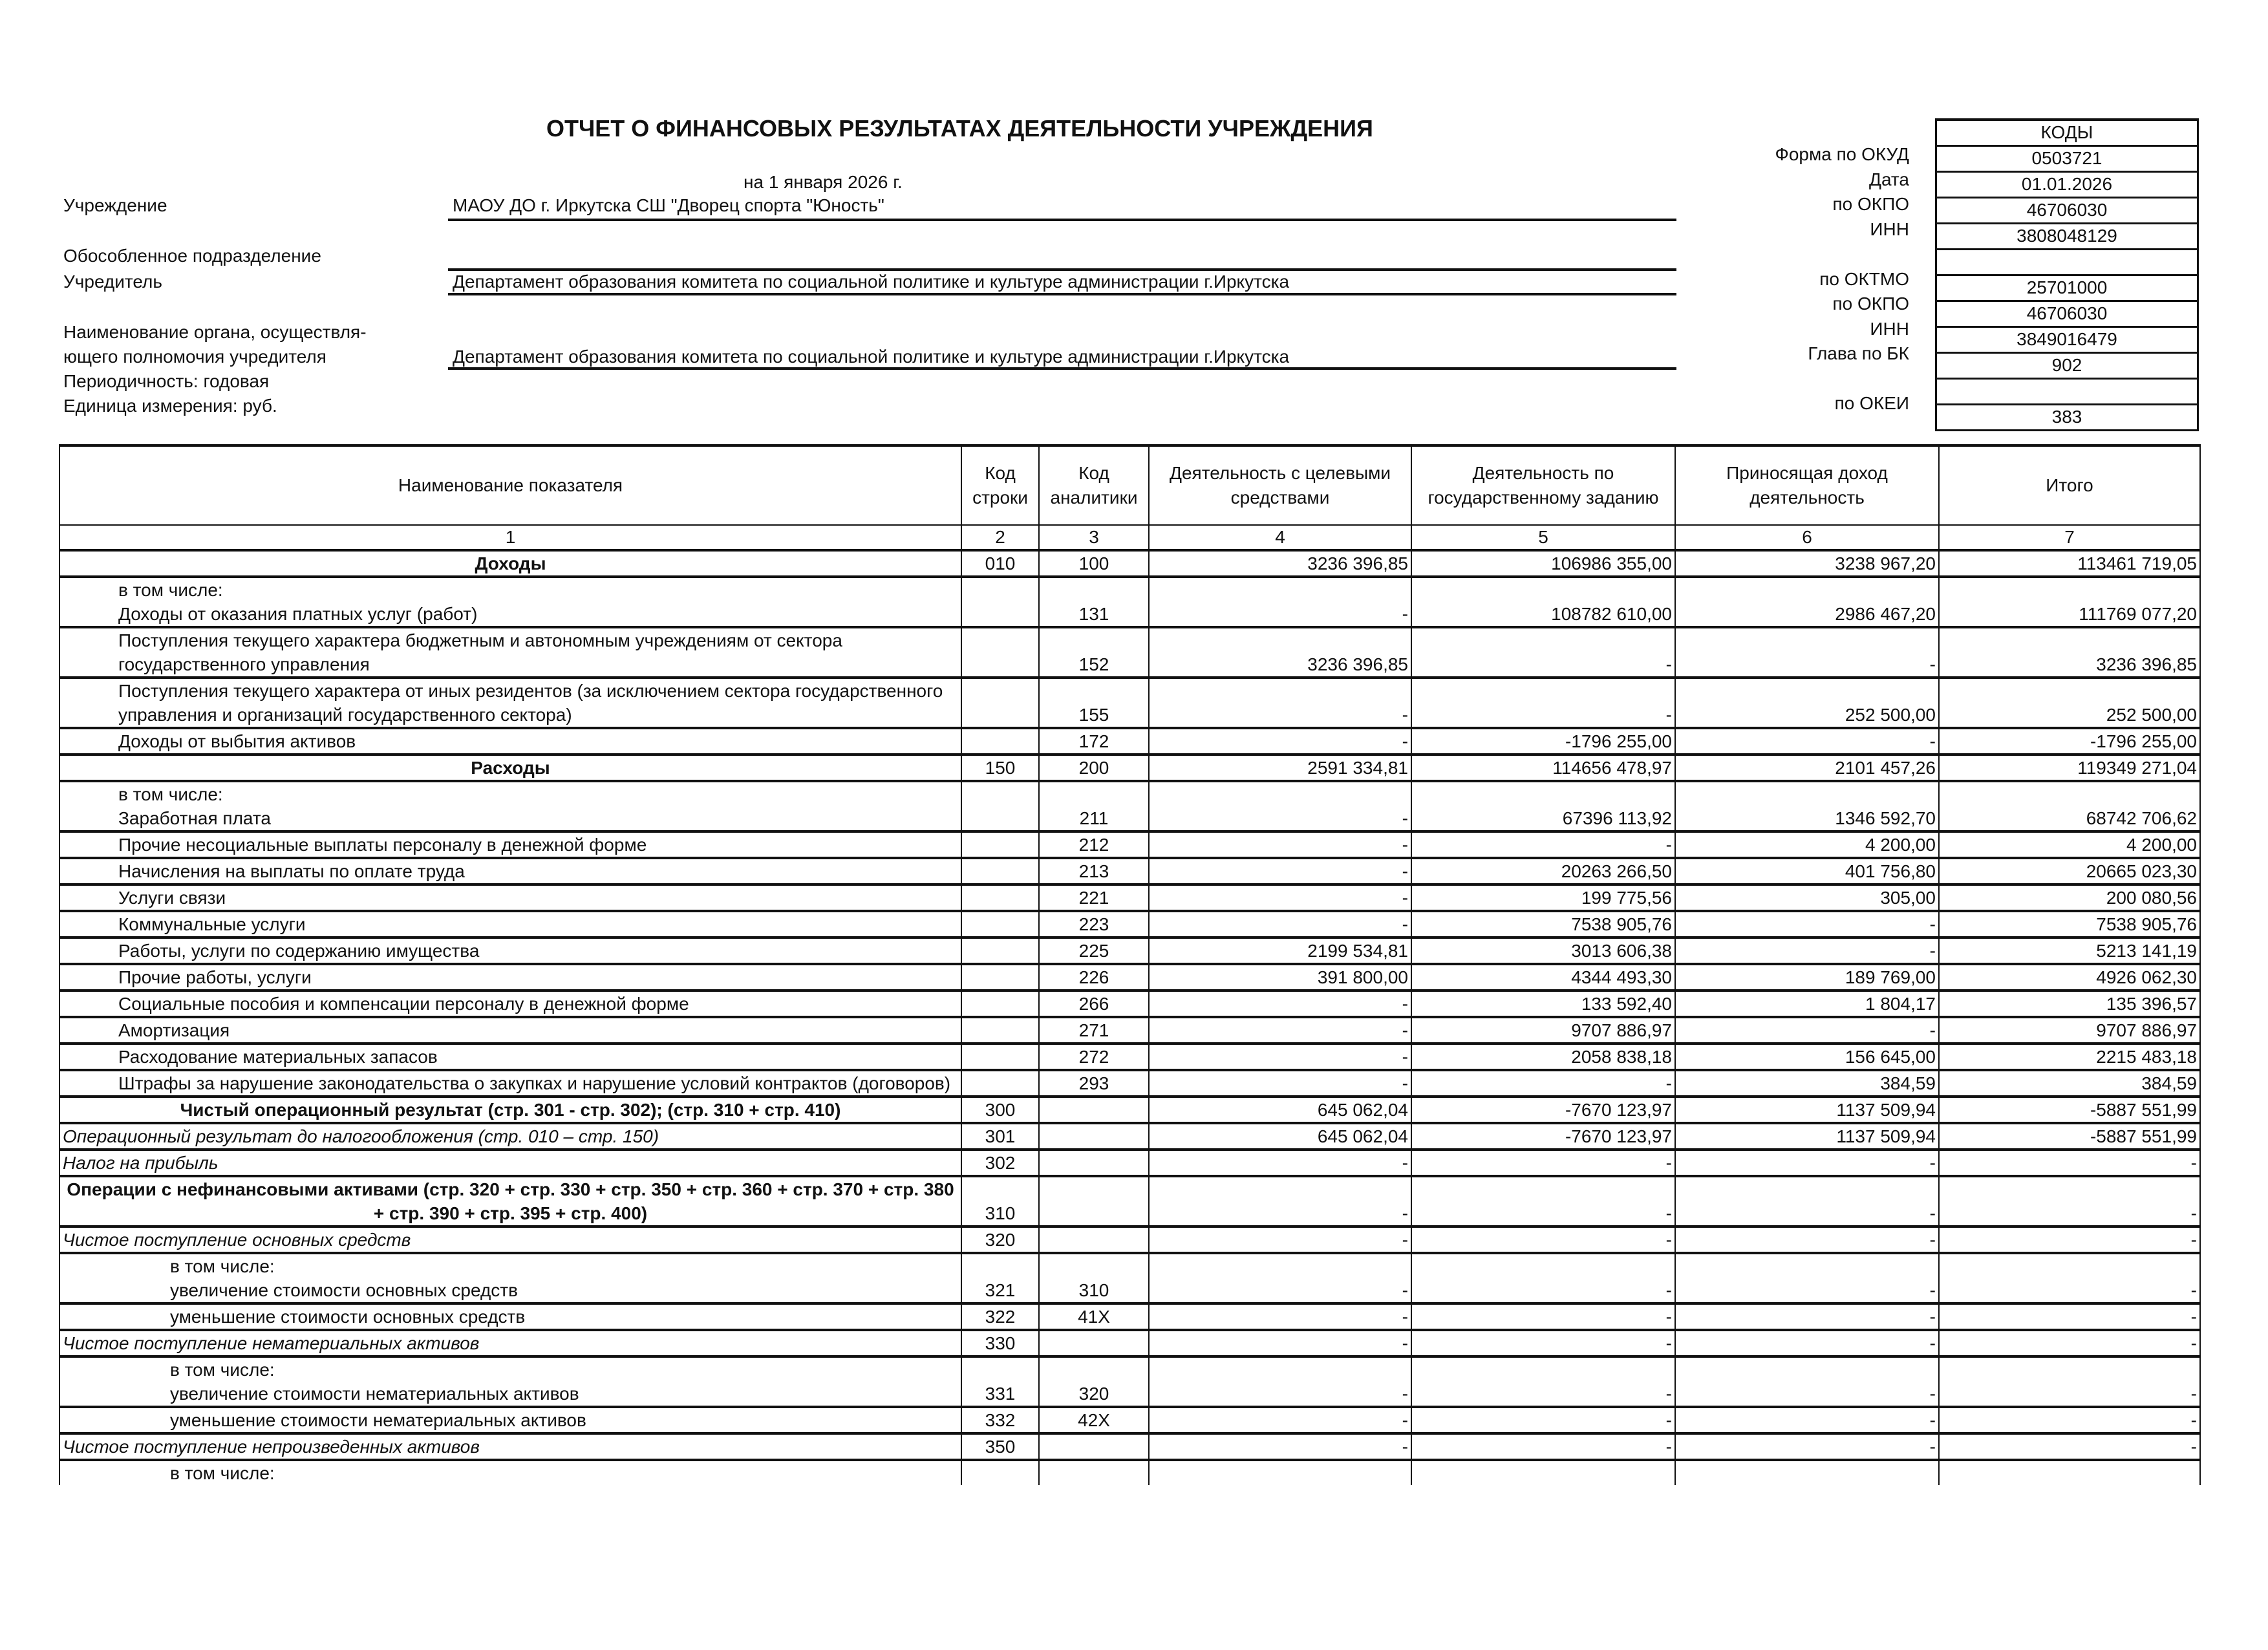  Describe the element at coordinates (1842, 154) in the screenshot. I see `code-label: Форма по ОКУД` at that location.